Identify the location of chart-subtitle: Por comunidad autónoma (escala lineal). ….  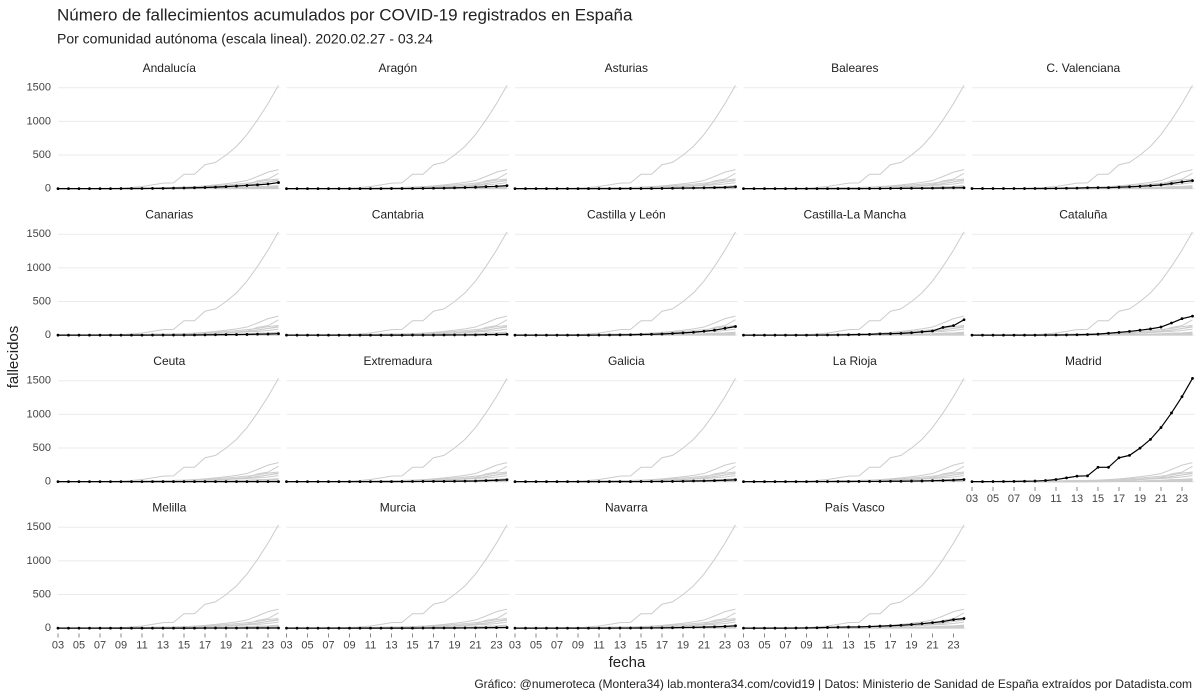
(245, 39).